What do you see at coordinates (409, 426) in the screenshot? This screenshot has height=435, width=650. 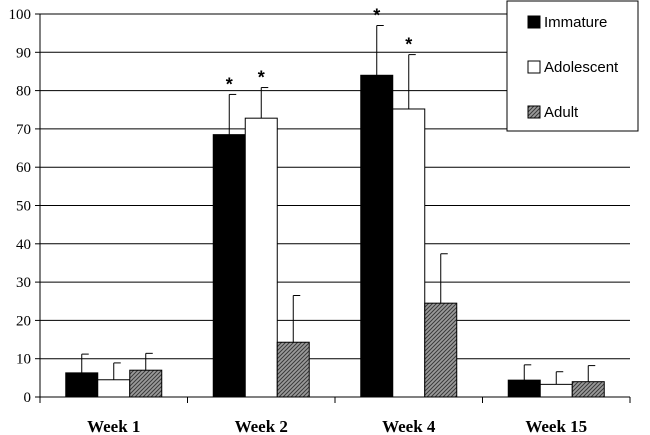 I see `x-category-label: Week 4` at bounding box center [409, 426].